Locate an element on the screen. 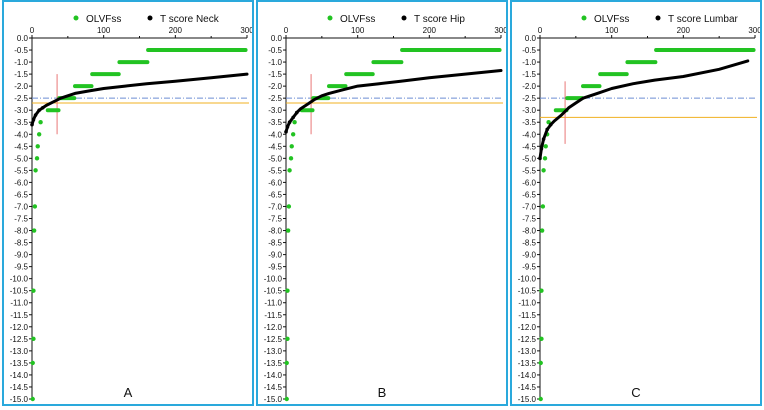 This screenshot has height=410, width=764. y-tick-label: -13.0 is located at coordinates (19, 351).